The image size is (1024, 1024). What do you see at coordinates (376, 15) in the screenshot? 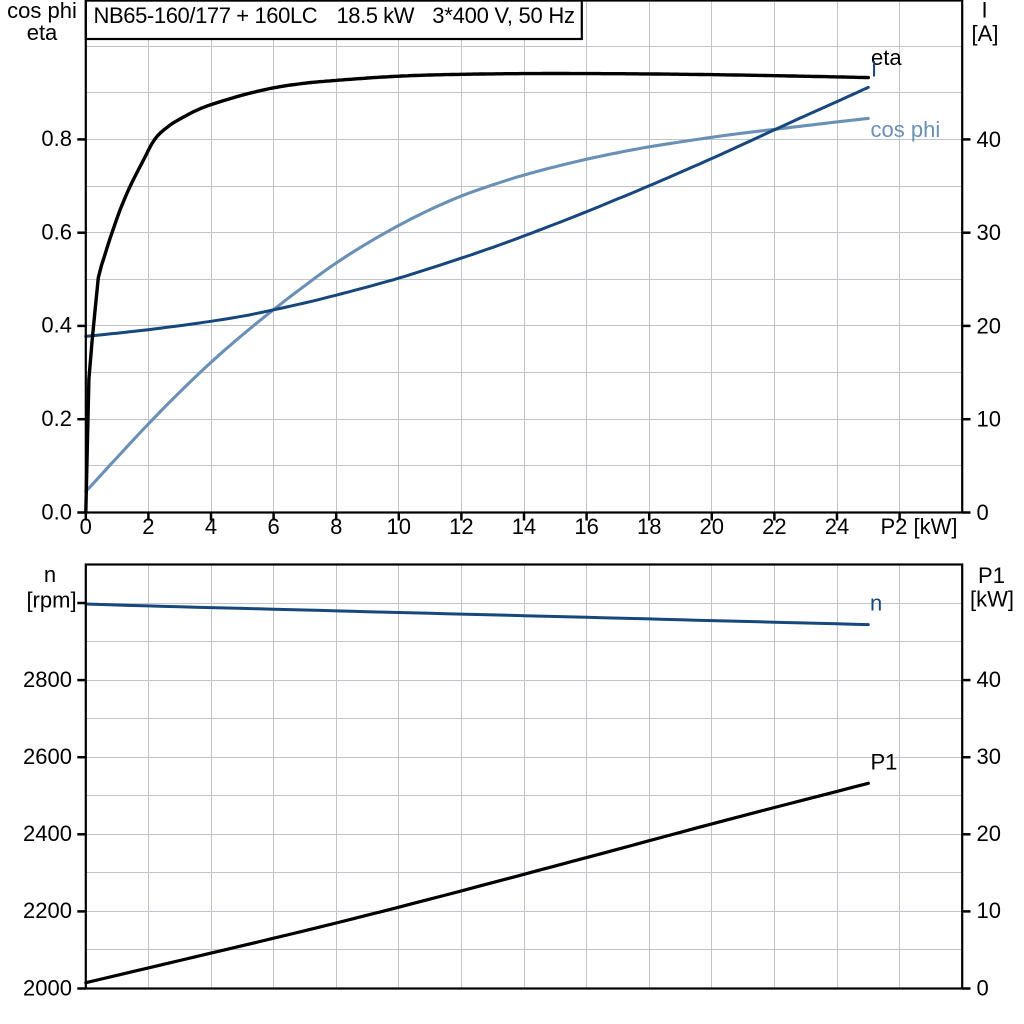
I see `svg-text: 18.5 kW` at bounding box center [376, 15].